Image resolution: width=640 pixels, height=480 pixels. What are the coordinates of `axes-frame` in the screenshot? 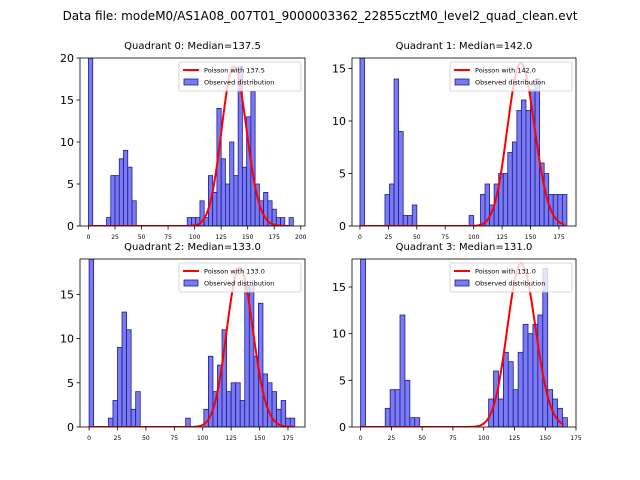 It's located at (192, 343).